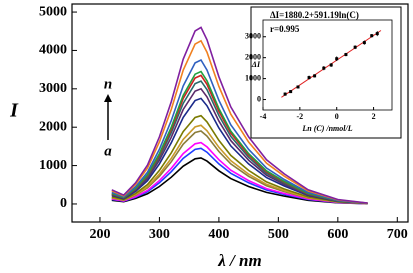  I want to click on annotation: a, so click(108, 151).